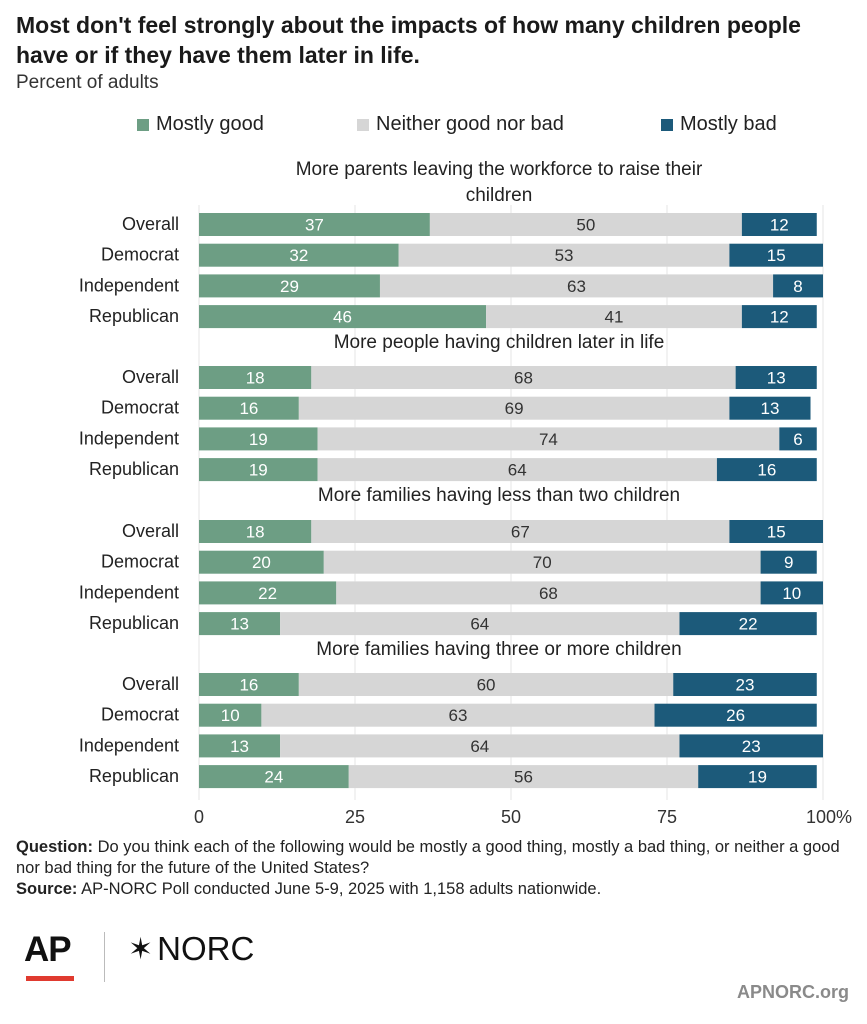  I want to click on x-tick-label-4: 100%, so click(829, 817).